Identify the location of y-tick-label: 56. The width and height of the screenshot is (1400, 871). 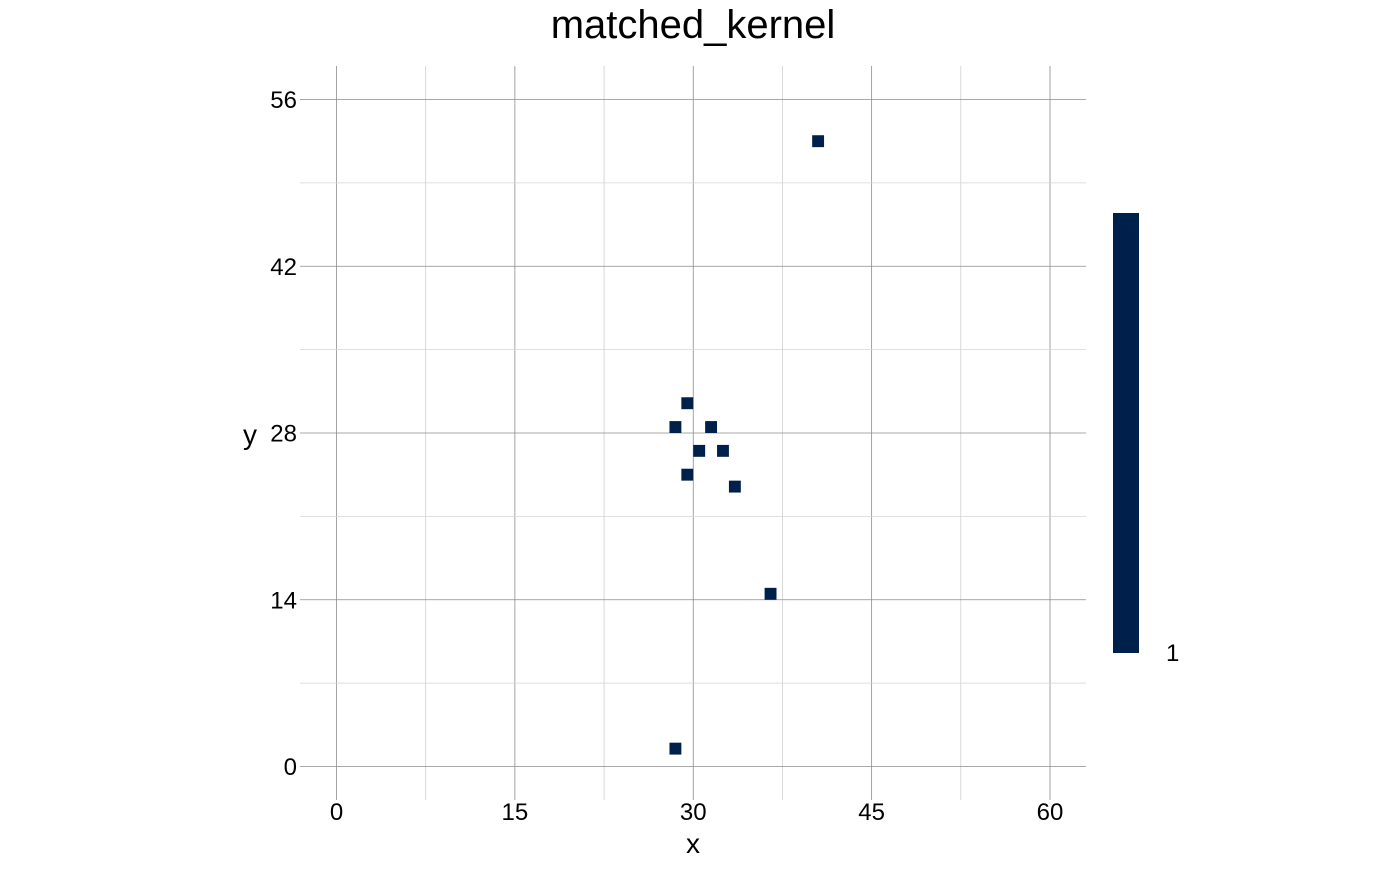
(283, 100).